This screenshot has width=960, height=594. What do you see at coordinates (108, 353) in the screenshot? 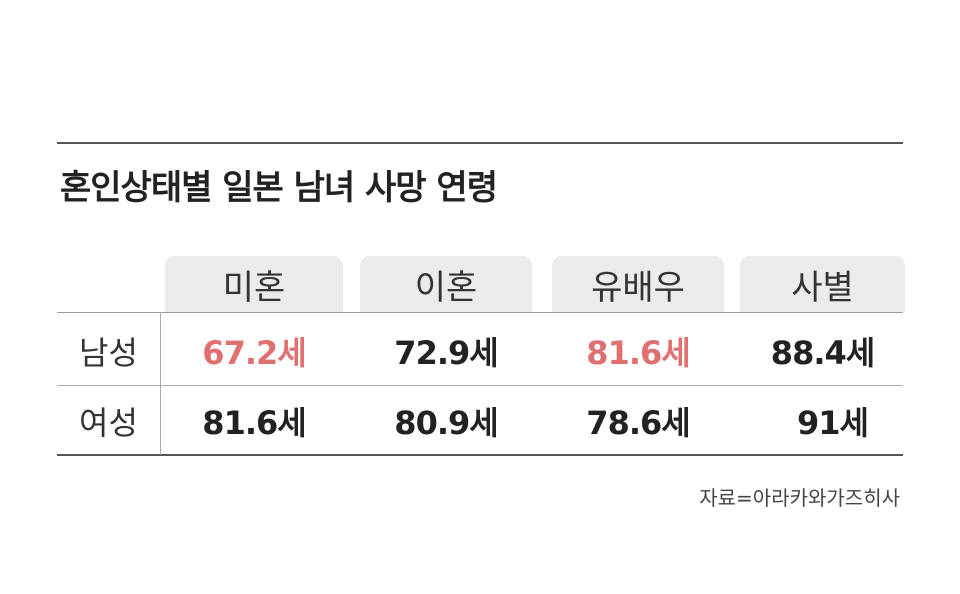
I see `row-label: 남성` at bounding box center [108, 353].